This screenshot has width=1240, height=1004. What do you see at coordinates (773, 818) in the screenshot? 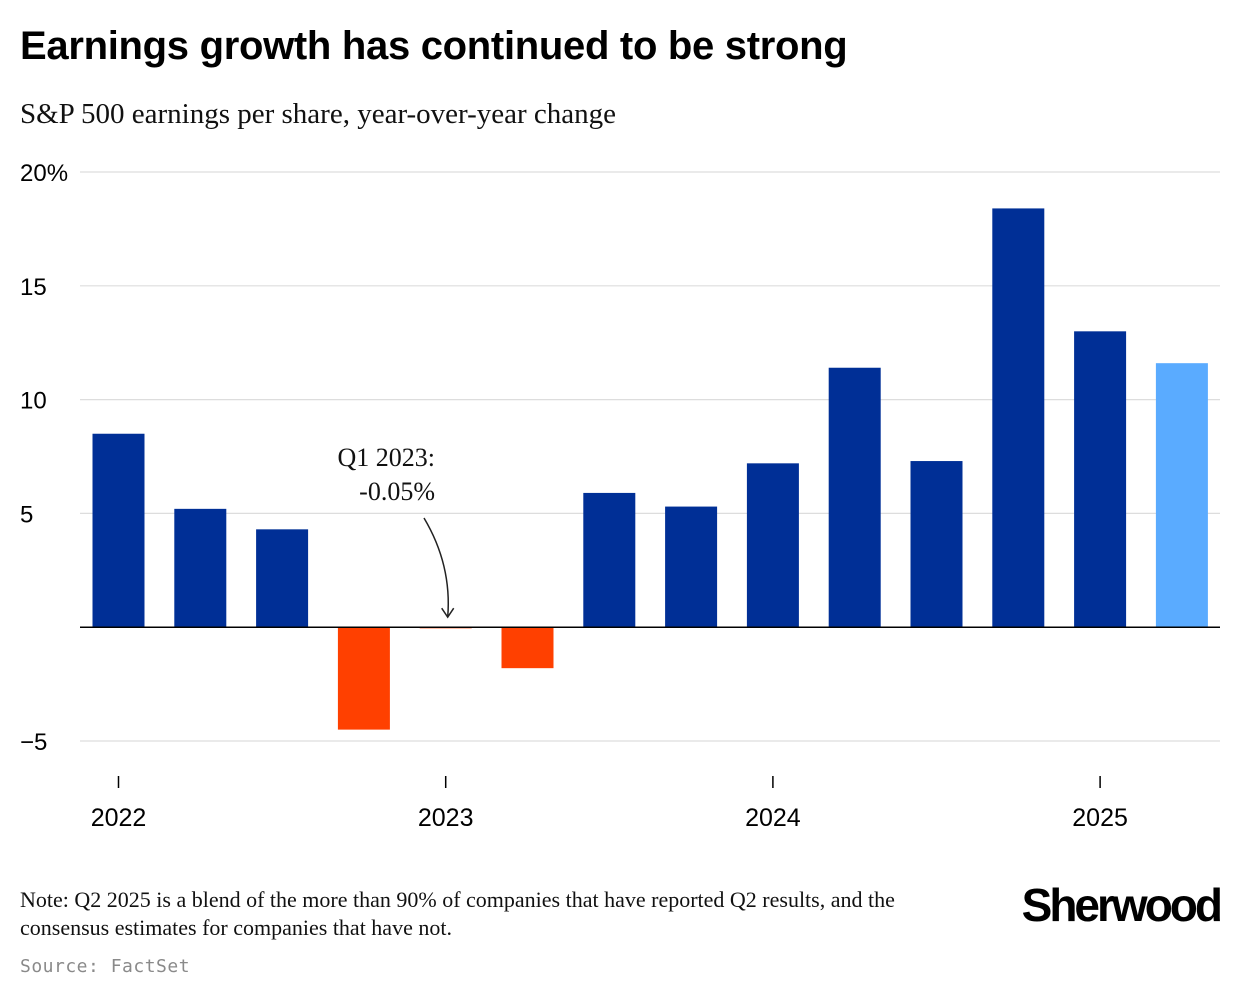
I see `x-tick-label: 2024` at bounding box center [773, 818].